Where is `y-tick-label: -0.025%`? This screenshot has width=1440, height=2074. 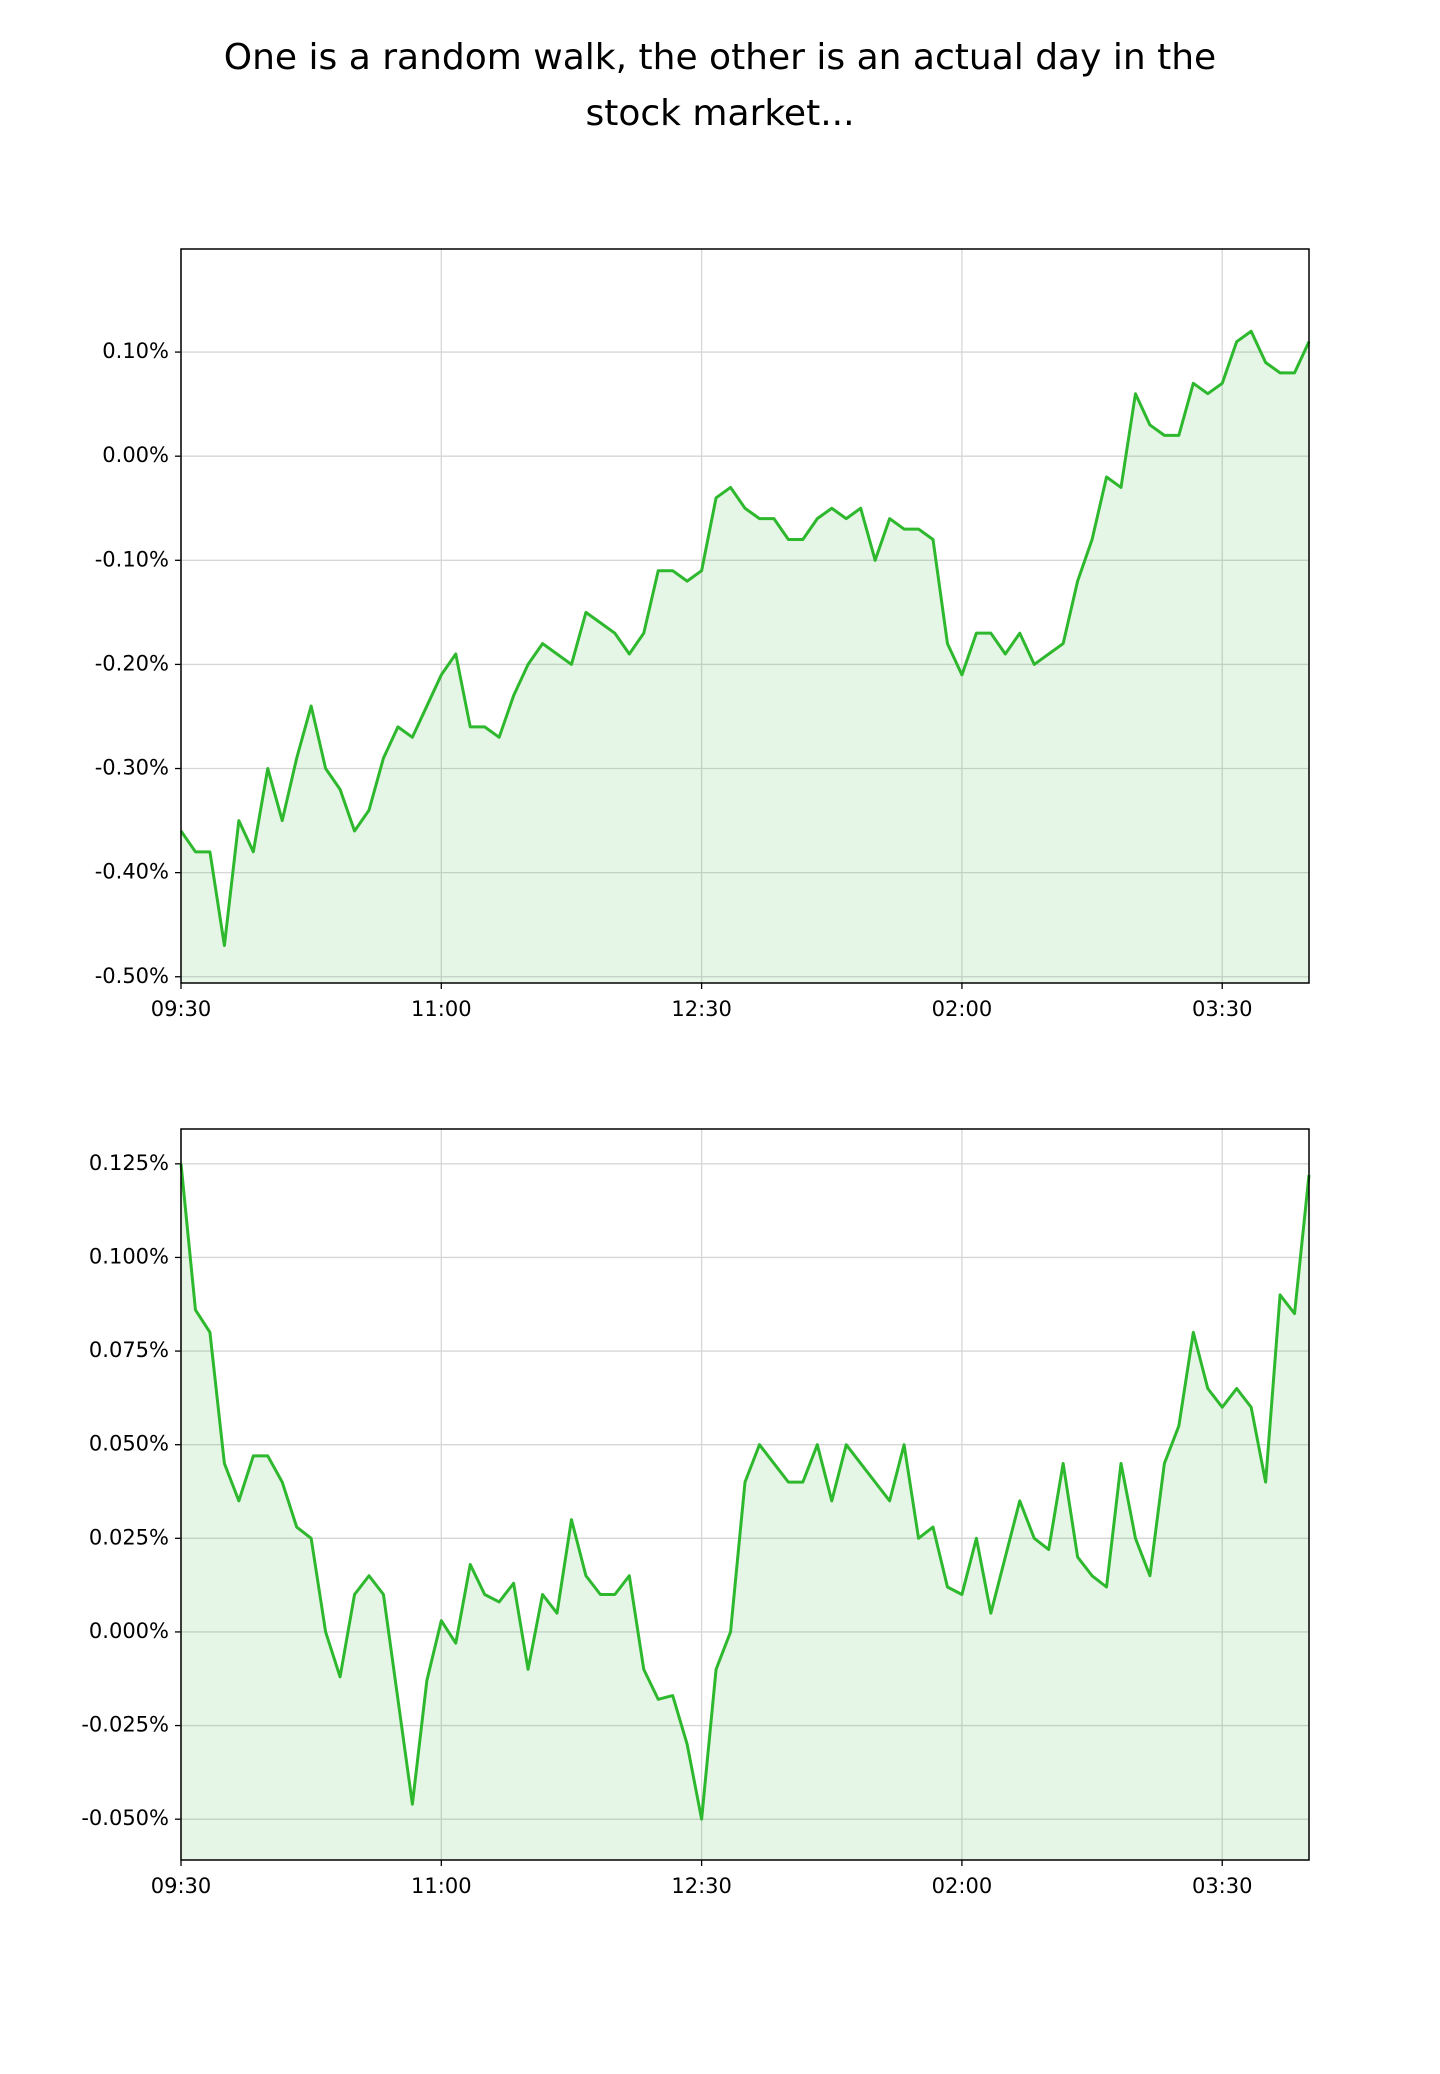
y-tick-label: -0.025% is located at coordinates (125, 1725).